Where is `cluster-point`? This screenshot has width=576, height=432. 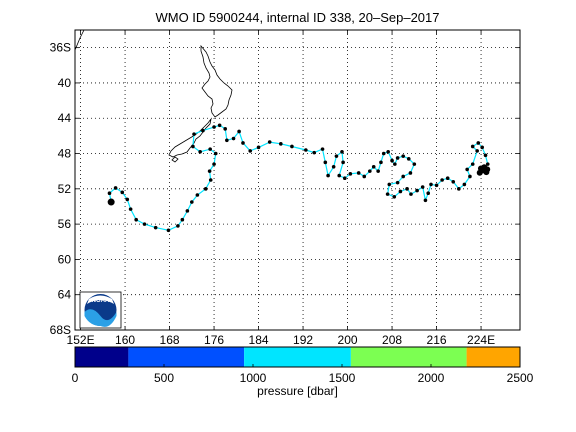
cluster-point is located at coordinates (480, 168).